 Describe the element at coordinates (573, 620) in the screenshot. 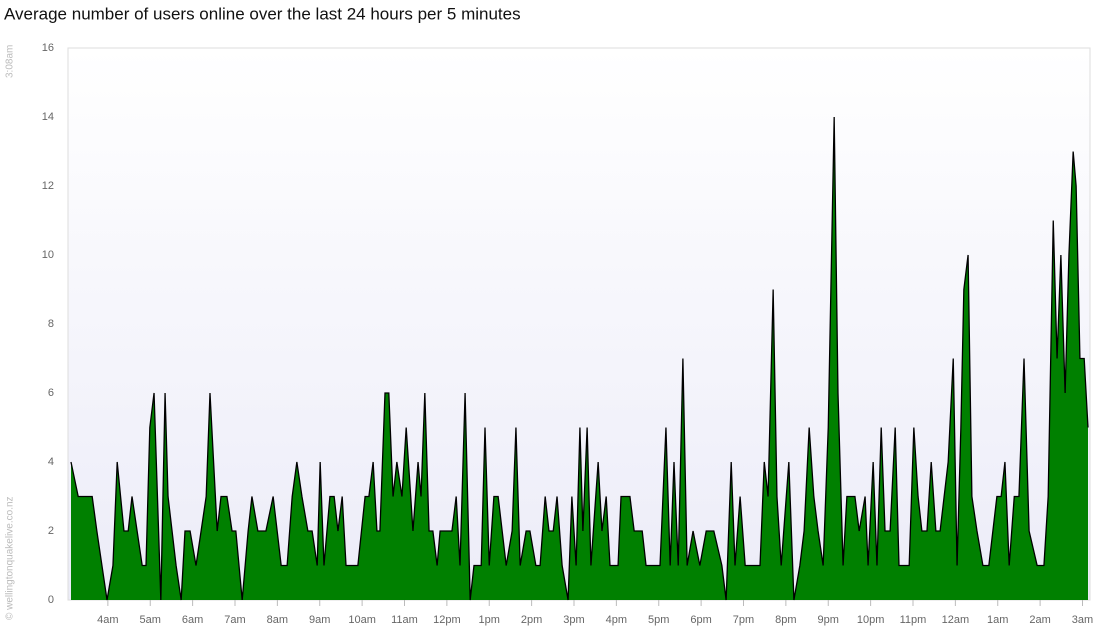

I see `x-tick-label: 3pm` at that location.